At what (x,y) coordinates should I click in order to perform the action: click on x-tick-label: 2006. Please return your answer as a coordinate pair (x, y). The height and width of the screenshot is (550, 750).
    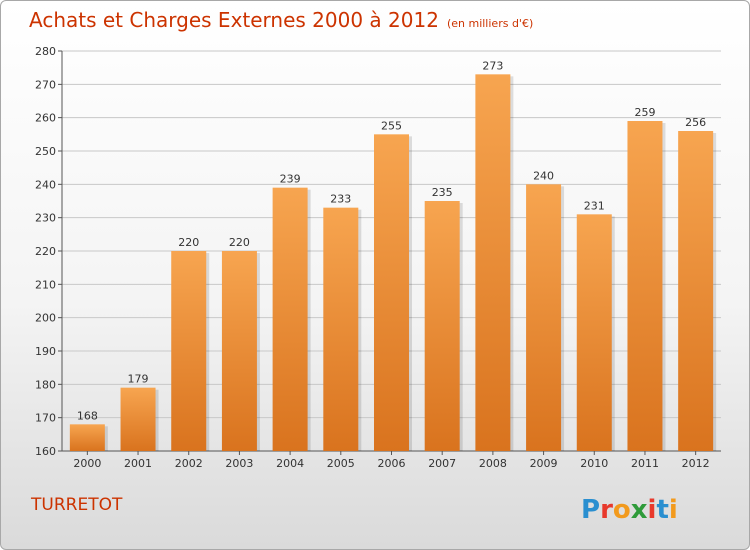
    Looking at the image, I should click on (392, 463).